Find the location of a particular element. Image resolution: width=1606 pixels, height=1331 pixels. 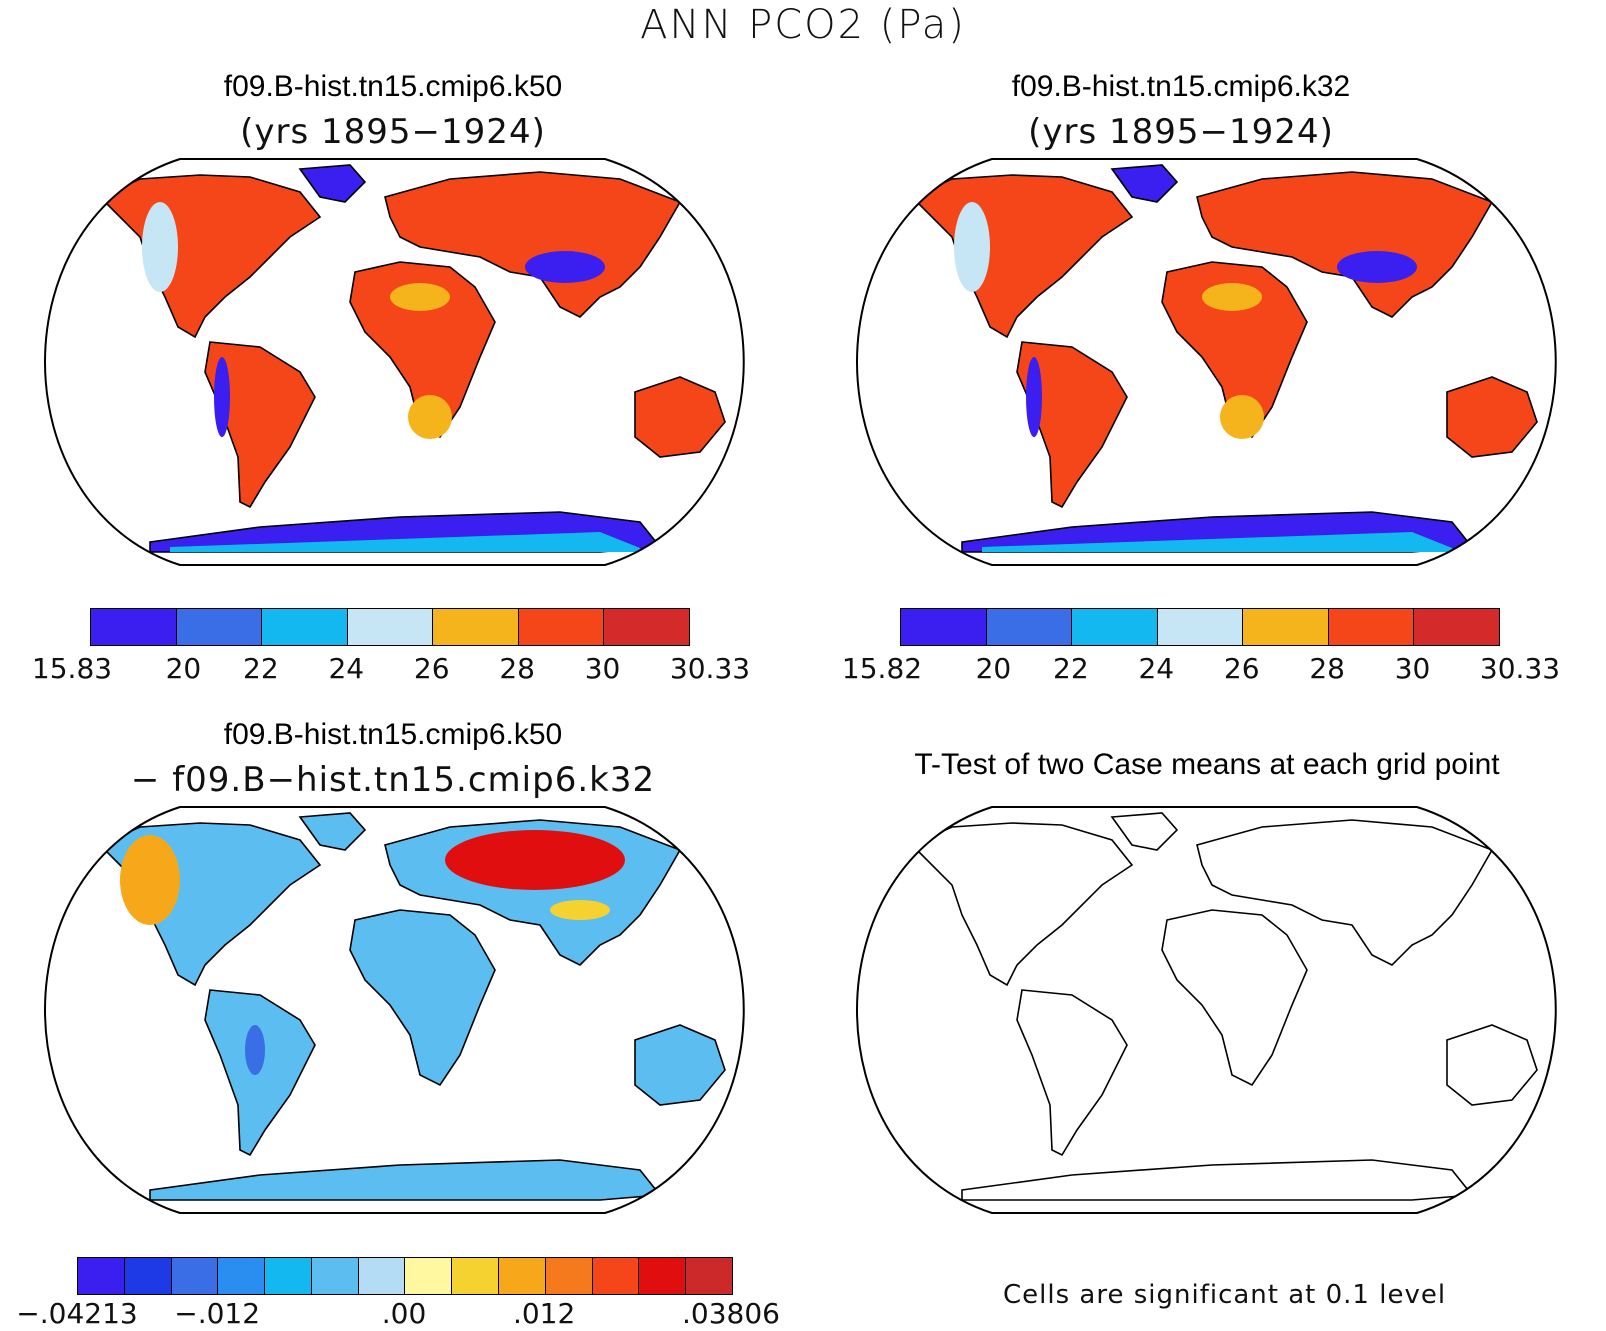

figure-title: ANN PCO2 (Pa) is located at coordinates (803, 25).